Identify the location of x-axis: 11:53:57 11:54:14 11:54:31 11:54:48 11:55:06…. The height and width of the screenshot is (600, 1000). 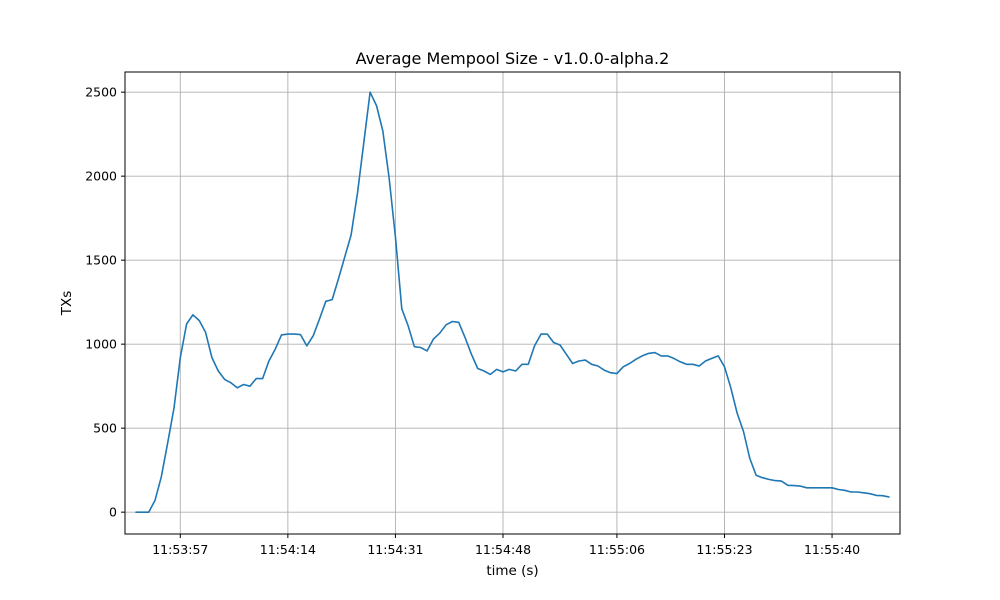
(506, 545).